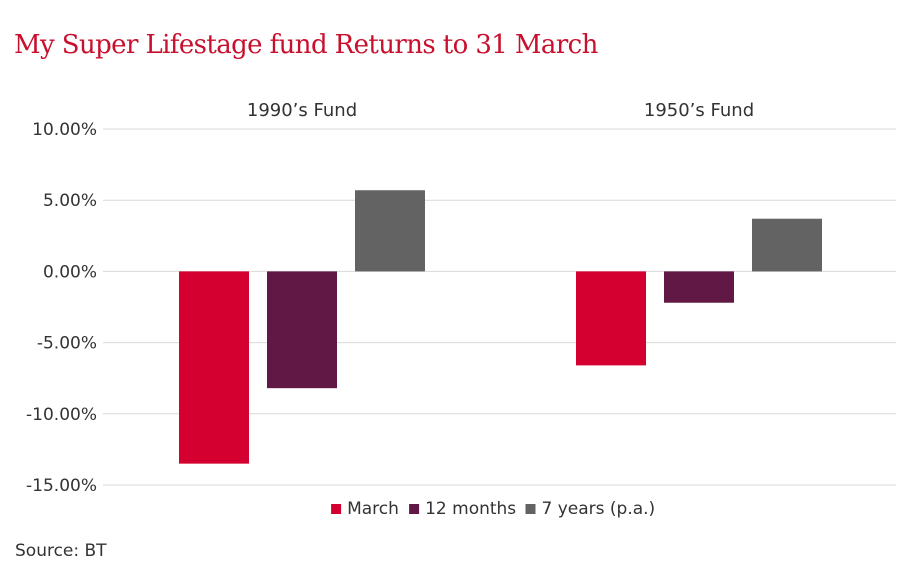 This screenshot has height=582, width=912. What do you see at coordinates (61, 486) in the screenshot?
I see `y-tick-label: -15.00%` at bounding box center [61, 486].